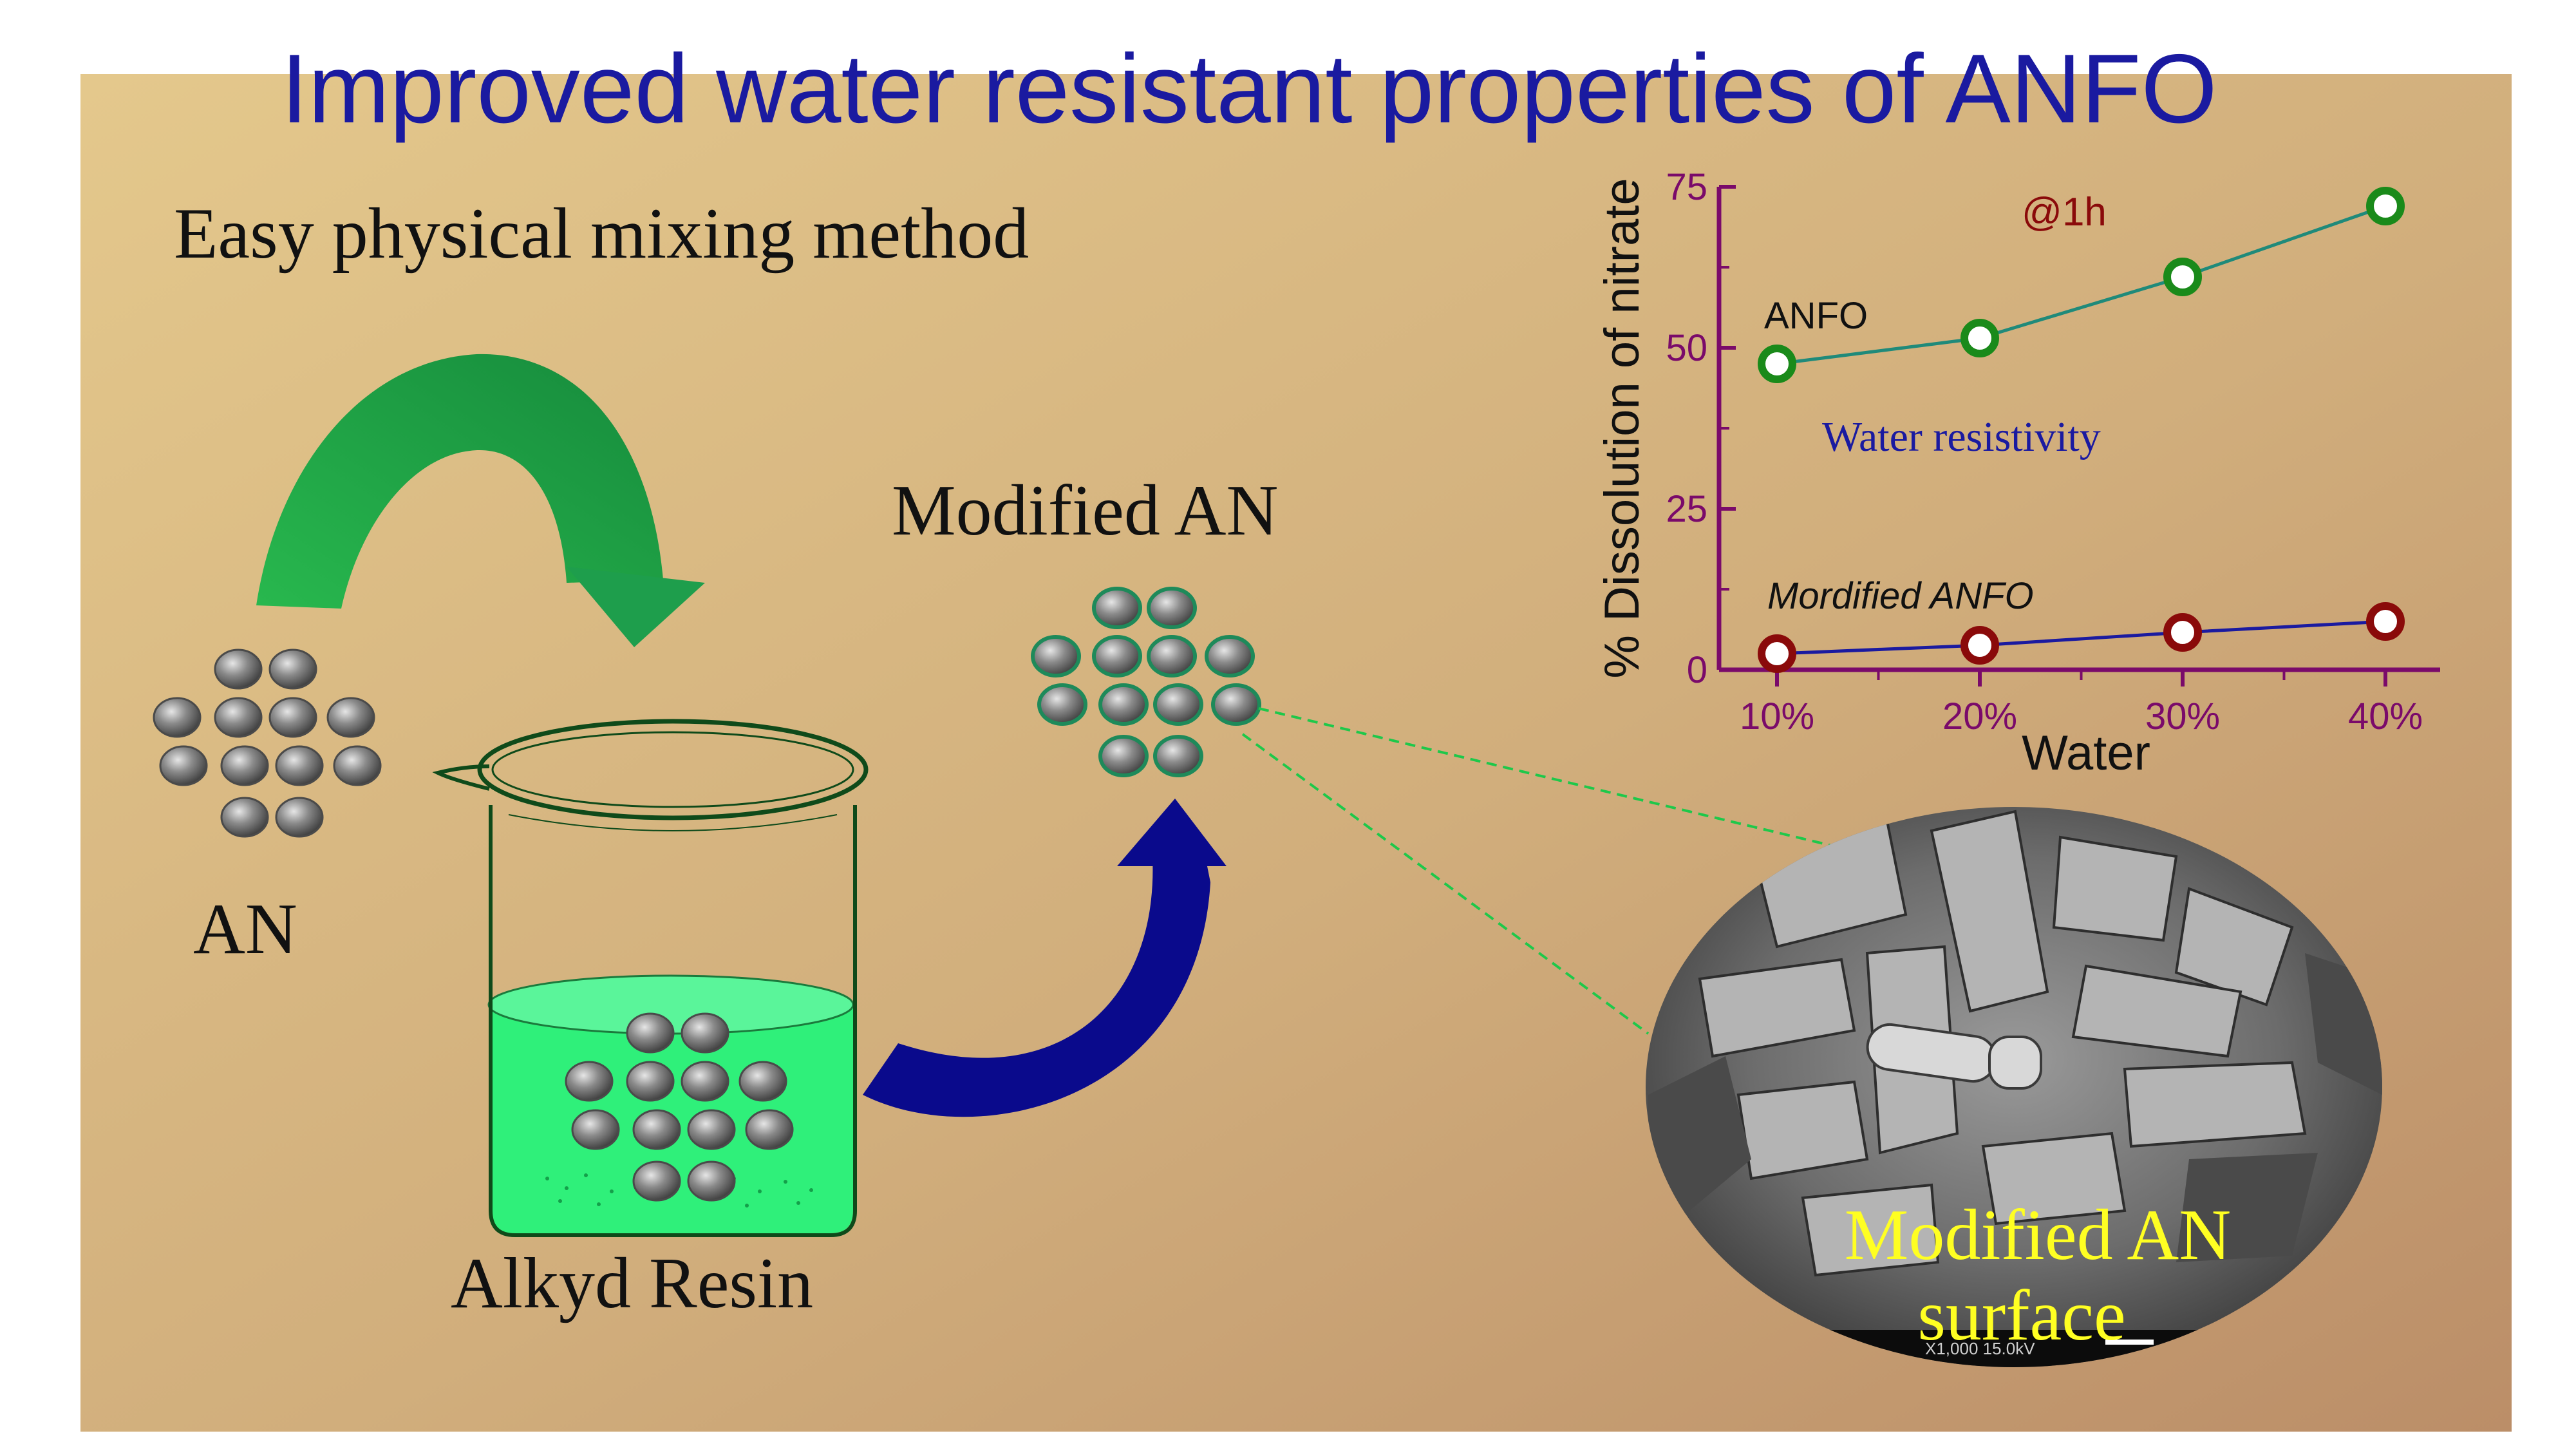 The width and height of the screenshot is (2576, 1449). What do you see at coordinates (2064, 212) in the screenshot?
I see `chart-annotation-1h: @1h` at bounding box center [2064, 212].